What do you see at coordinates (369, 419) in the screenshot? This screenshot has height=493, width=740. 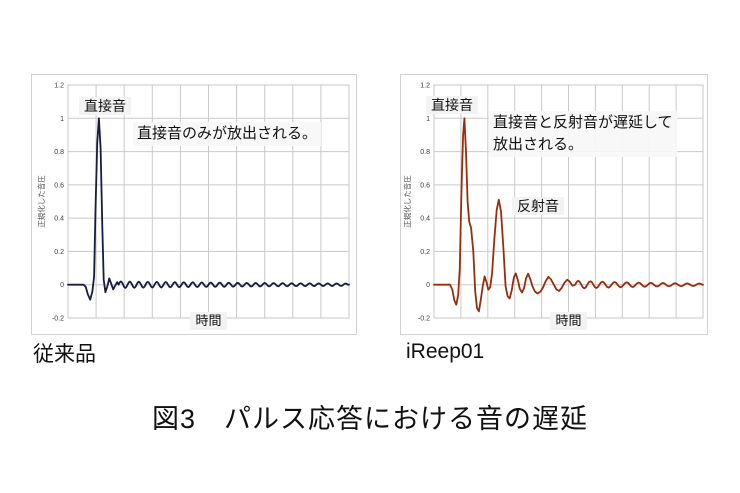 I see `figure-caption: 図3 パルス応答における音の遅延` at bounding box center [369, 419].